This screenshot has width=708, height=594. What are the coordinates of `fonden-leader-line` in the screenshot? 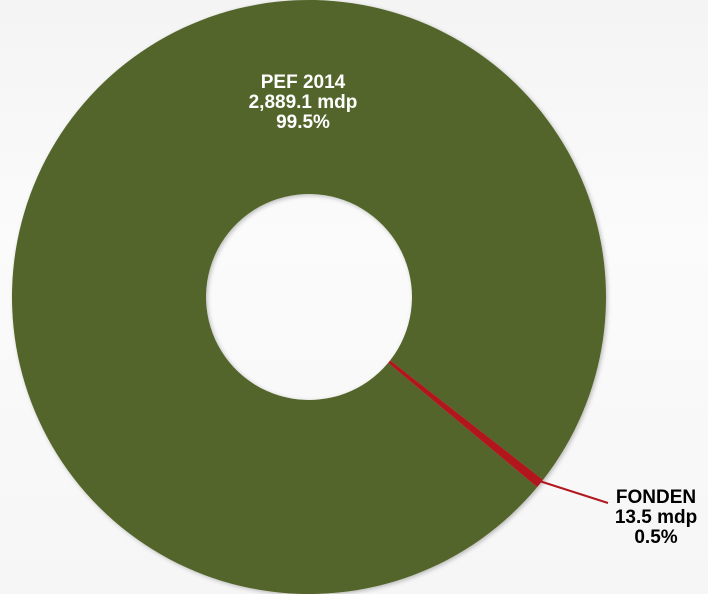 It's located at (572, 491).